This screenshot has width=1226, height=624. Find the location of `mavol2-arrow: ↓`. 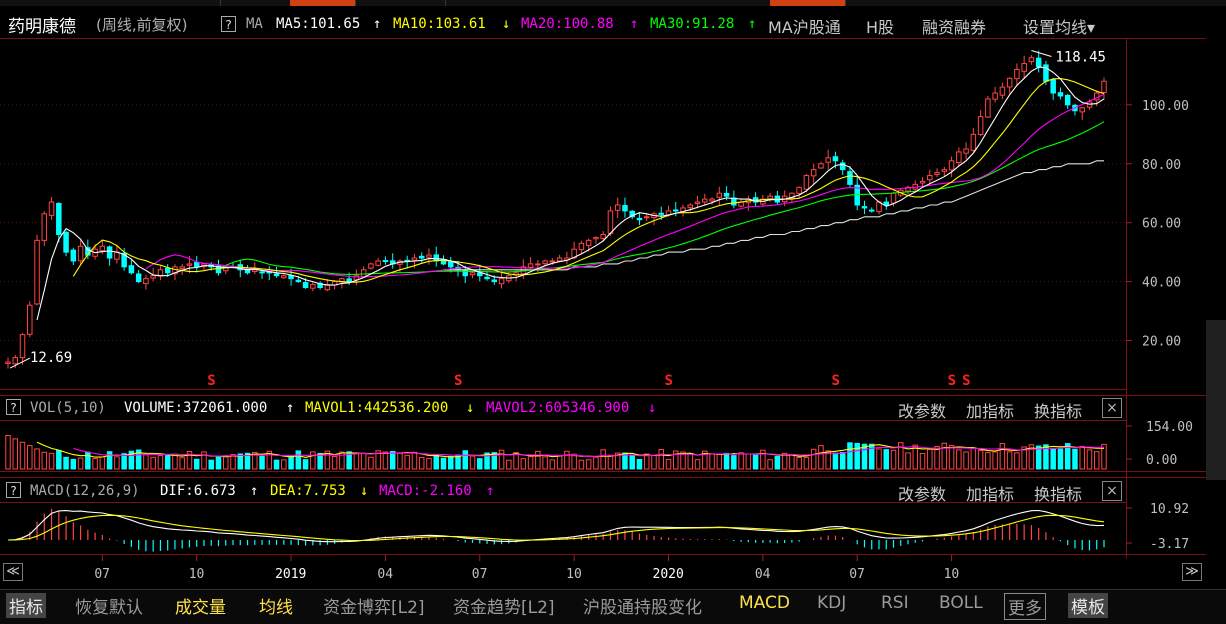

mavol2-arrow: ↓ is located at coordinates (652, 408).